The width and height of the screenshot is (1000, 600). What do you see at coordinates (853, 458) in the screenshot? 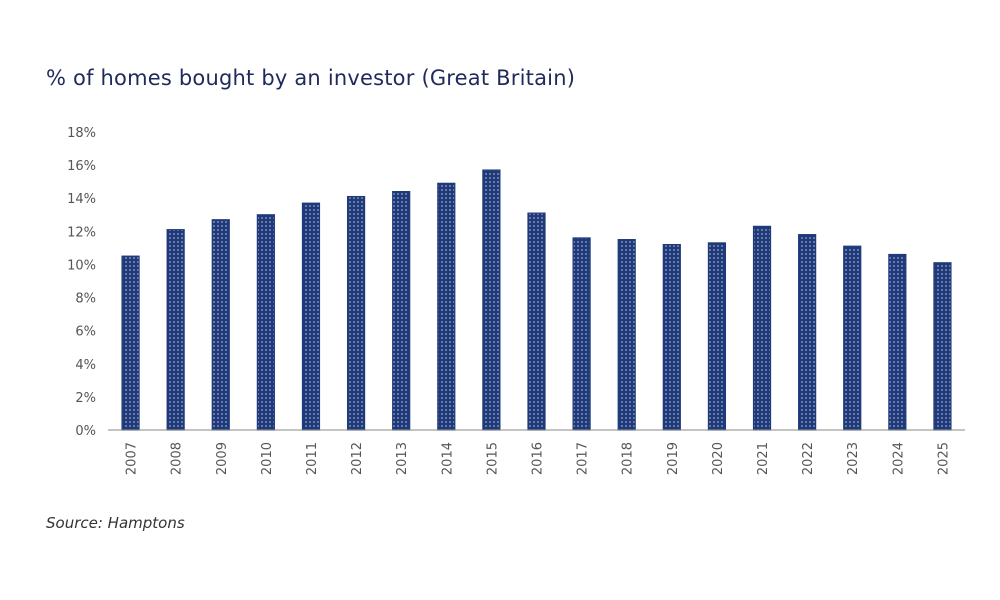
I see `x-tick-label: 2023` at bounding box center [853, 458].